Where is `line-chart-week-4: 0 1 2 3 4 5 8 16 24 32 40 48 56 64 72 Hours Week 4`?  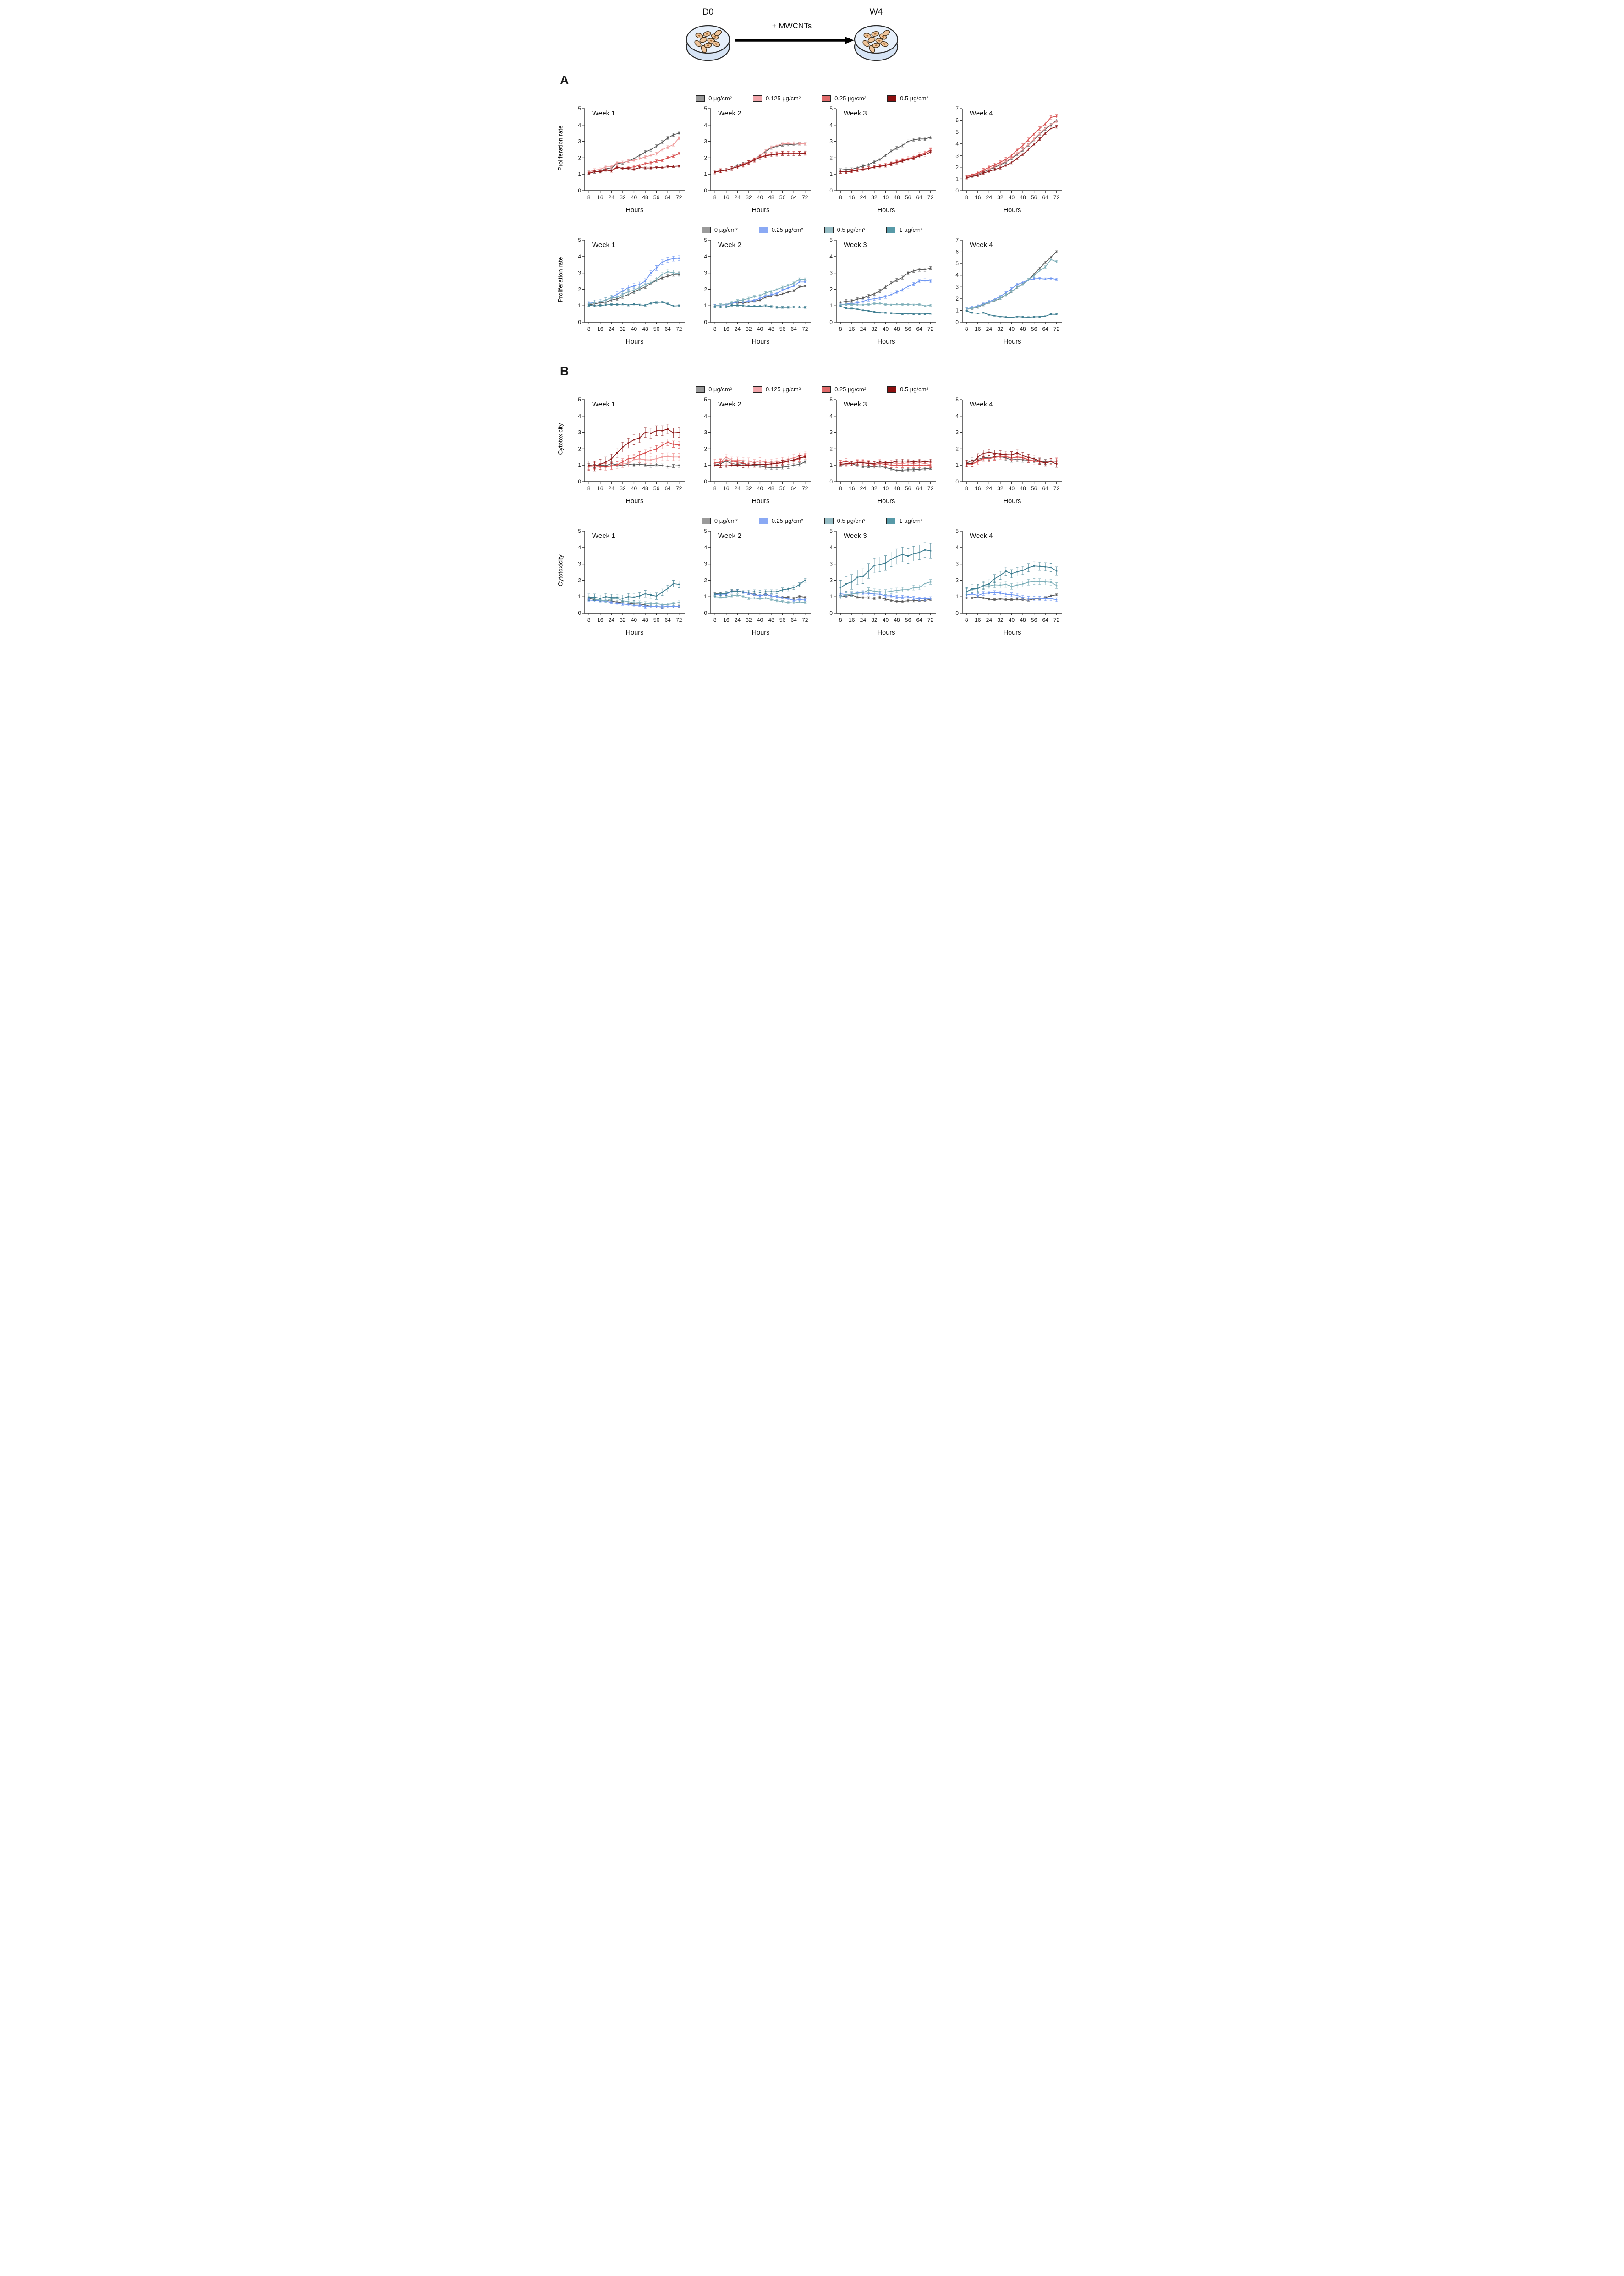
line-chart-week-4: 0 1 2 3 4 5 8 16 24 32 40 48 56 64 72 Hours Week 4 is located at coordinates (1008, 582).